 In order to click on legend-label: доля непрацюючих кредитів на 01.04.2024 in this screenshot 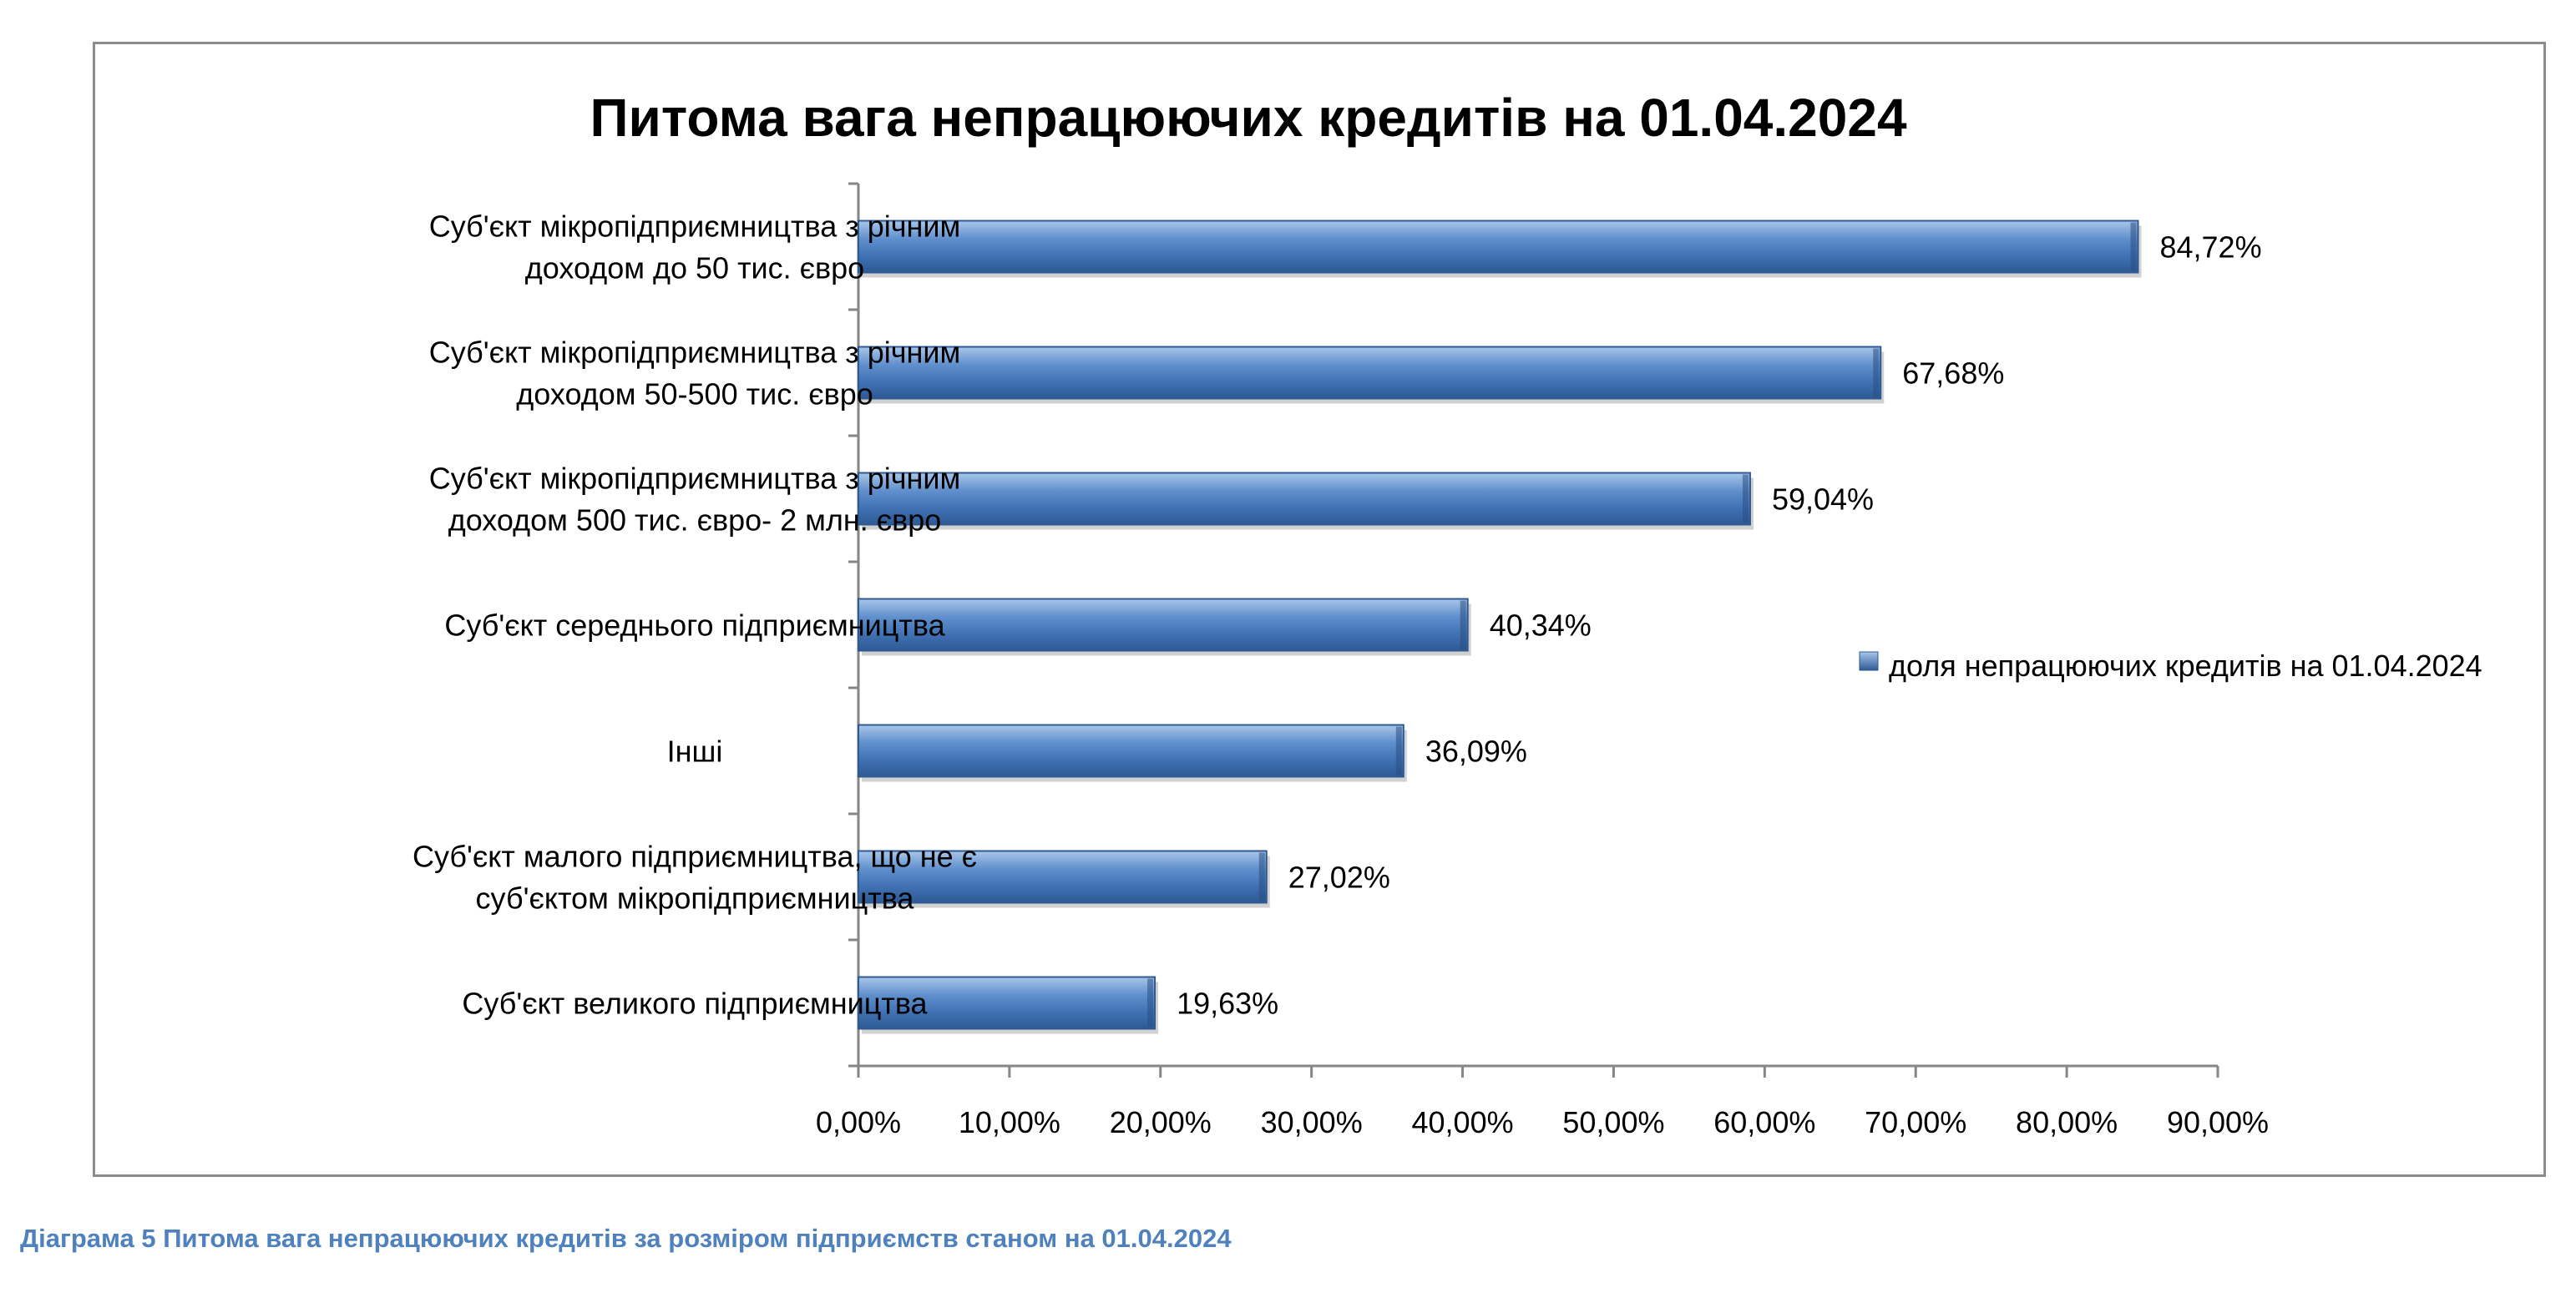, I will do `click(2185, 666)`.